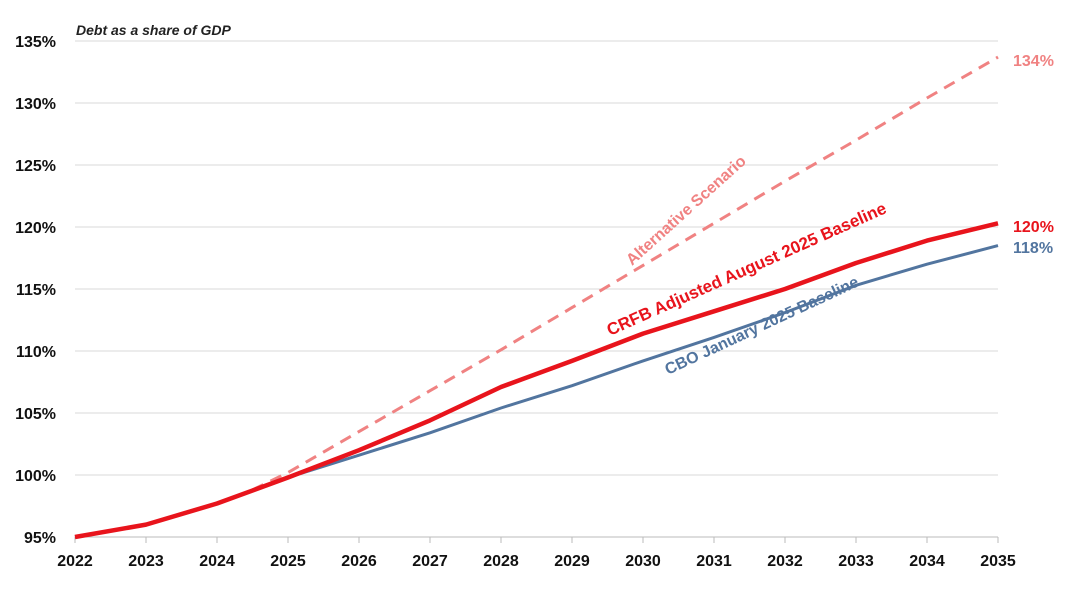 The width and height of the screenshot is (1075, 595). Describe the element at coordinates (998, 561) in the screenshot. I see `x-tick-label: 2035` at that location.